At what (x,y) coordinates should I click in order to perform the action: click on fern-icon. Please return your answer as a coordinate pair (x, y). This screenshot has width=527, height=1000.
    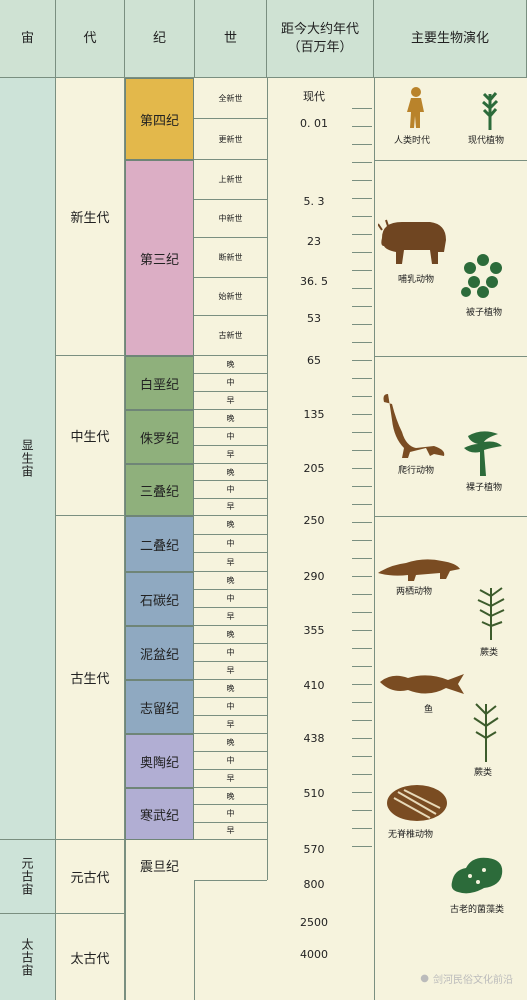
    Looking at the image, I should click on (486, 732).